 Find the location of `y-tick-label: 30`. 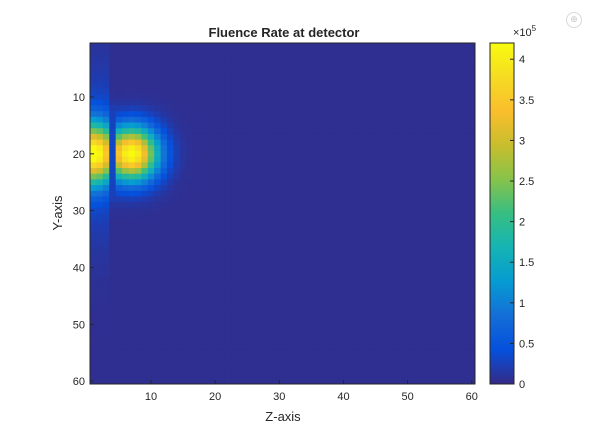

y-tick-label: 30 is located at coordinates (79, 212).